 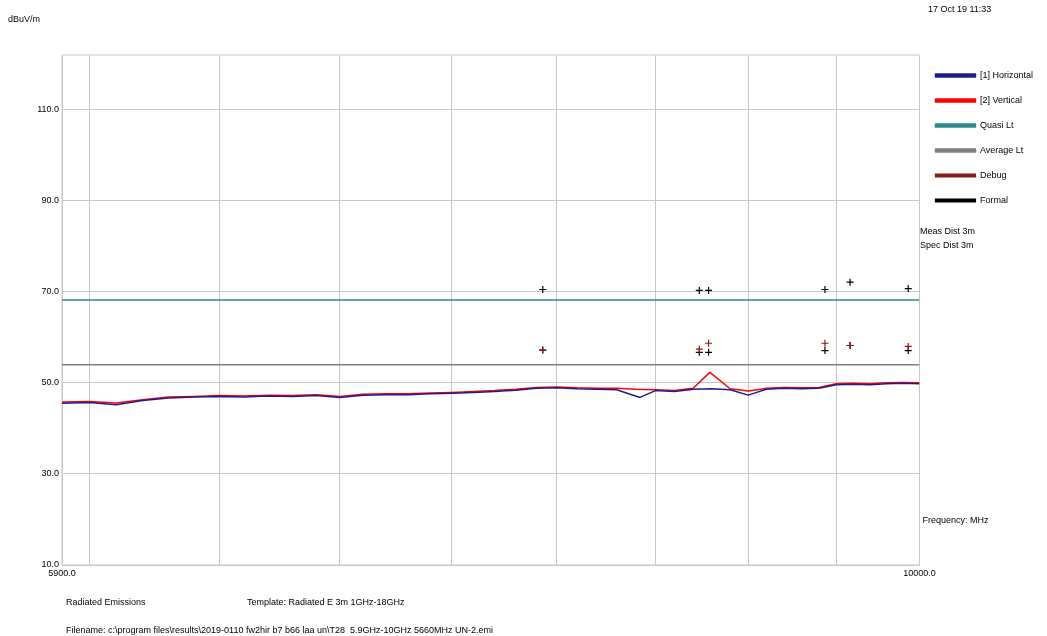 What do you see at coordinates (50, 564) in the screenshot?
I see `y-tick-label: 10.0` at bounding box center [50, 564].